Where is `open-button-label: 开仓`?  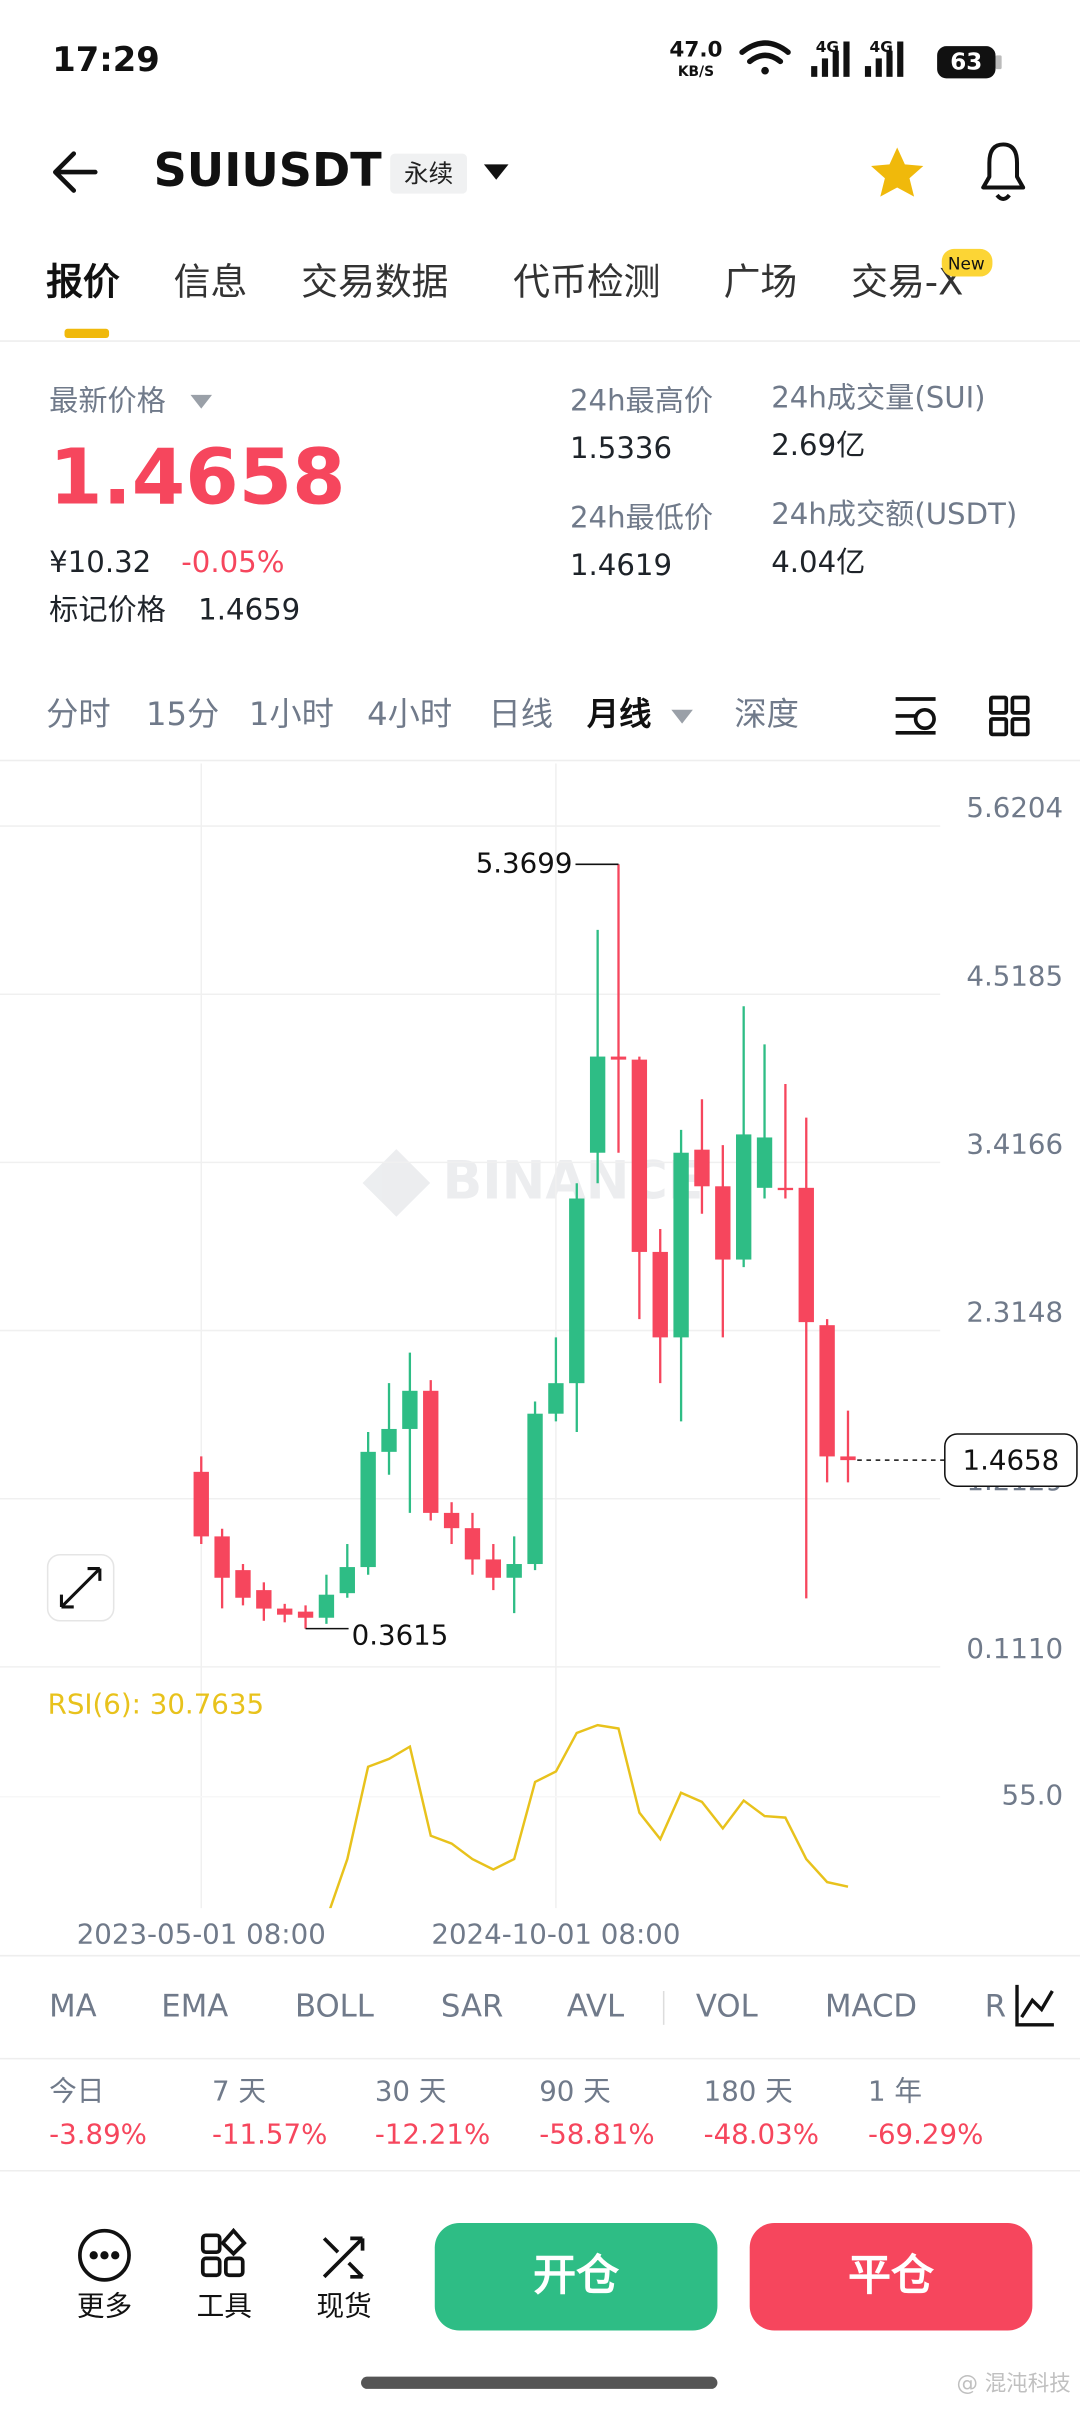 open-button-label: 开仓 is located at coordinates (576, 2276).